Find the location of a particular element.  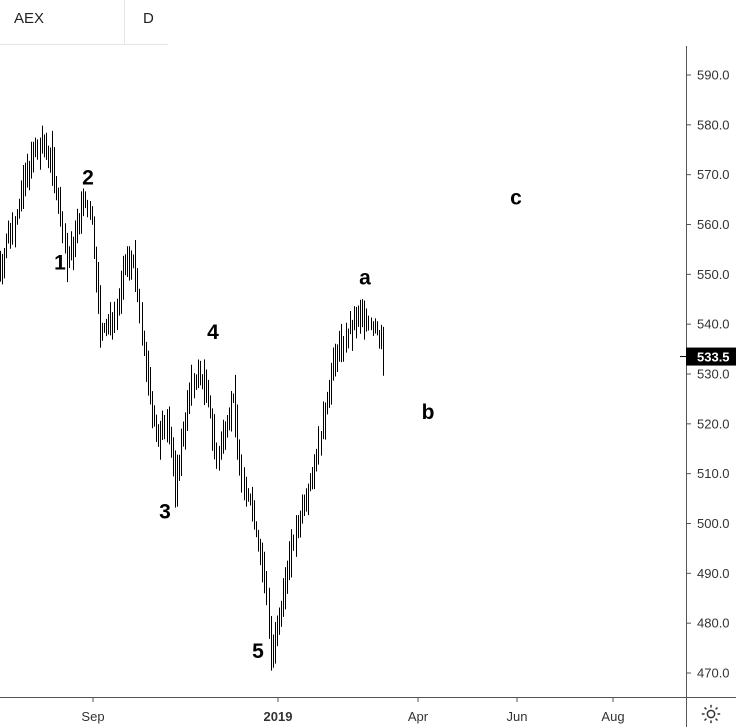

y-tick-label: 540.0 is located at coordinates (713, 324).